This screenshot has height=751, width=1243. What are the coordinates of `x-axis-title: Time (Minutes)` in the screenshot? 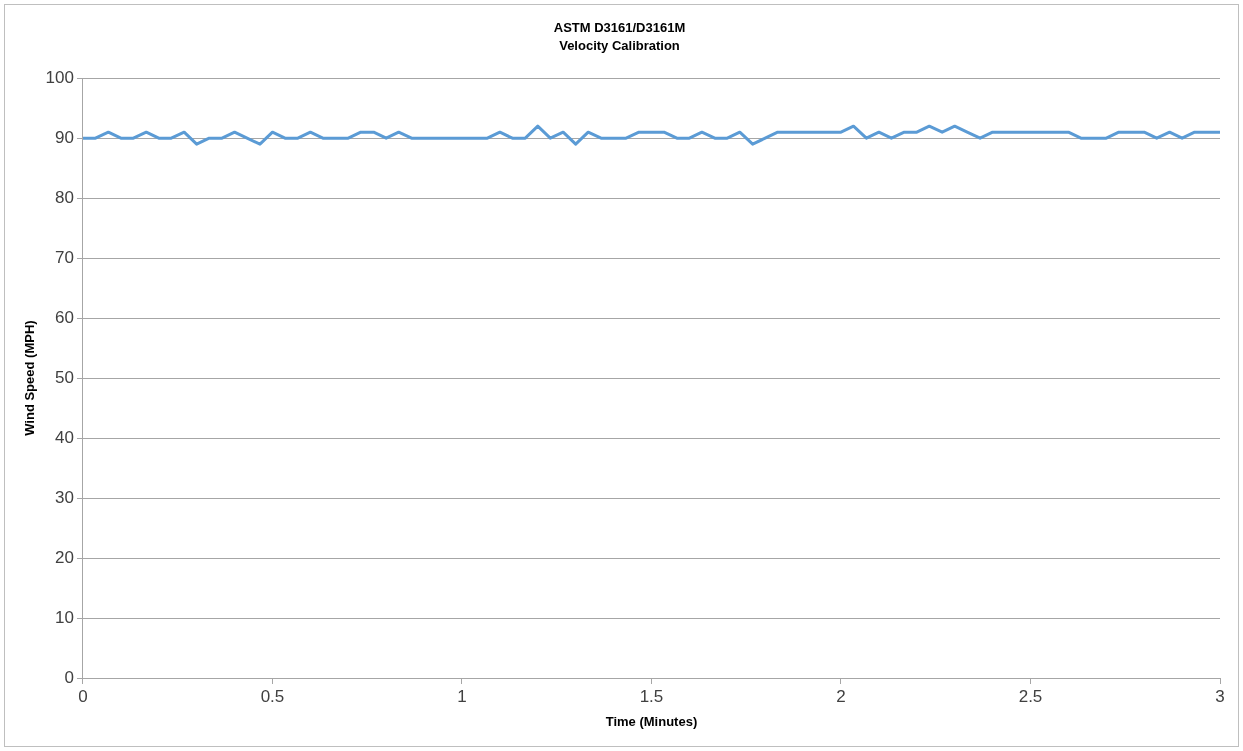 It's located at (651, 721).